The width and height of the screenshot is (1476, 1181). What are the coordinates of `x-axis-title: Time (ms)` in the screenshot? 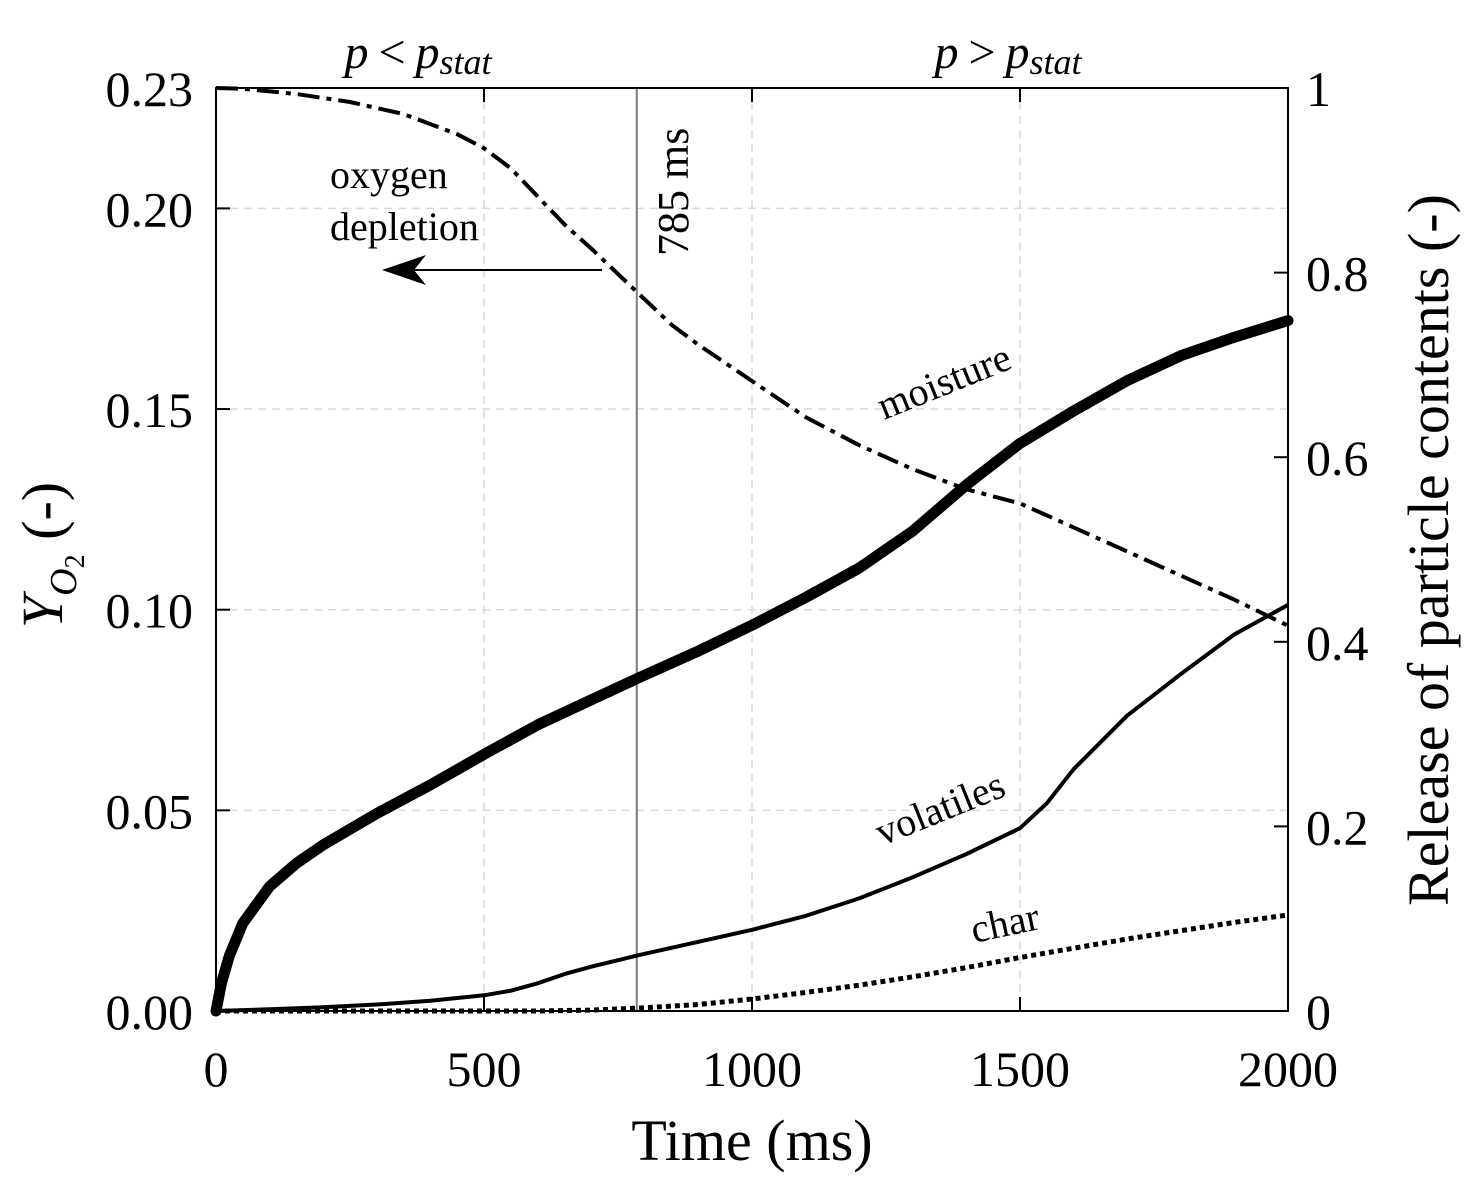 It's located at (751, 1140).